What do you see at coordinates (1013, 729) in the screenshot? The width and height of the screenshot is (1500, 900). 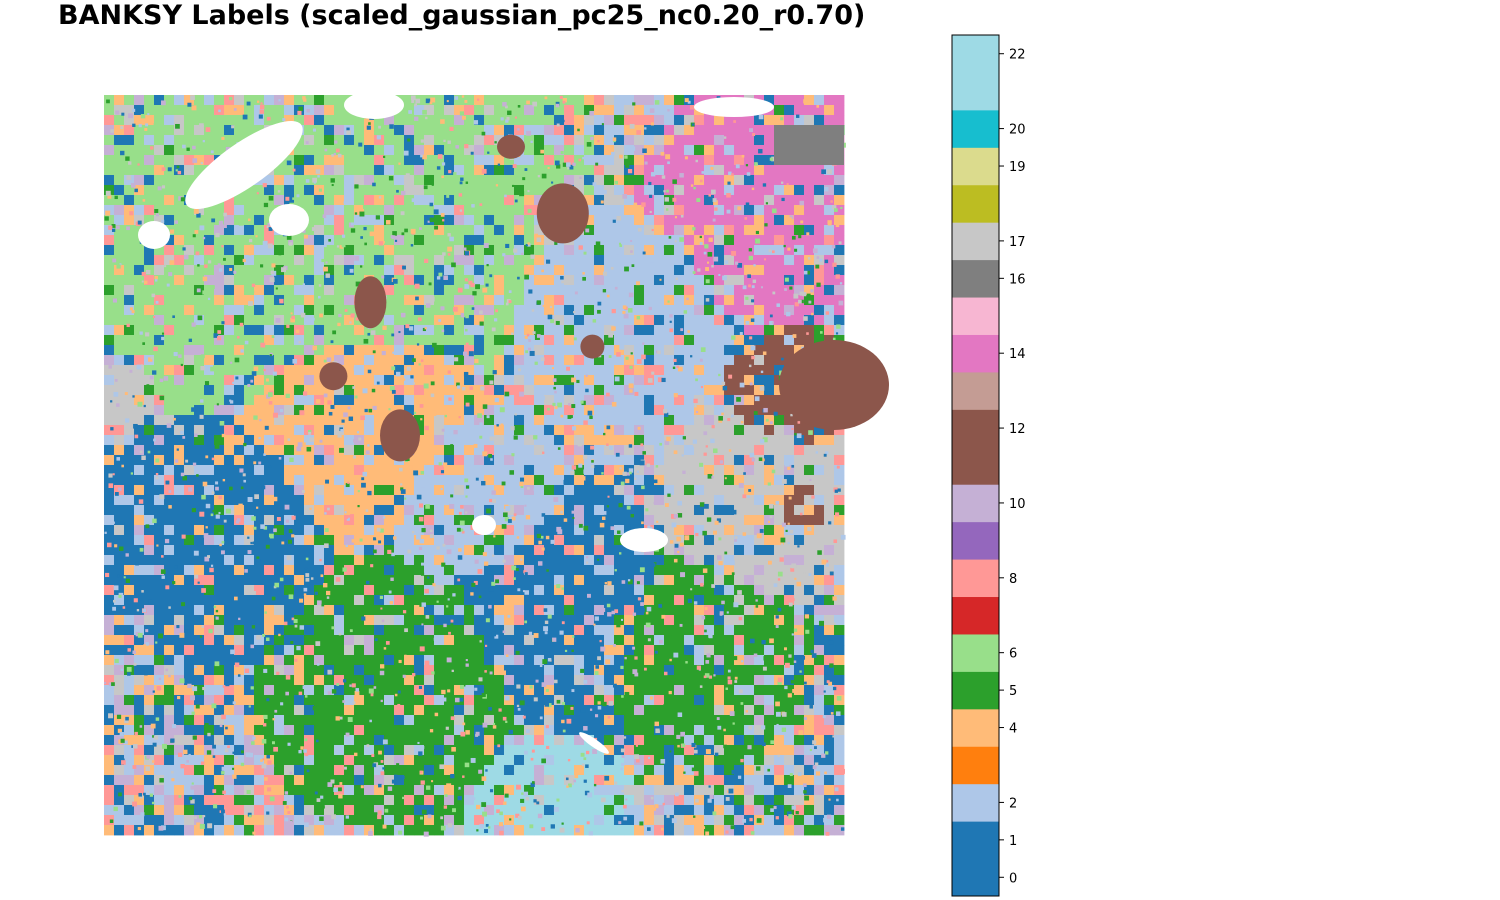 I see `colorbar-tick-label-3: 4` at bounding box center [1013, 729].